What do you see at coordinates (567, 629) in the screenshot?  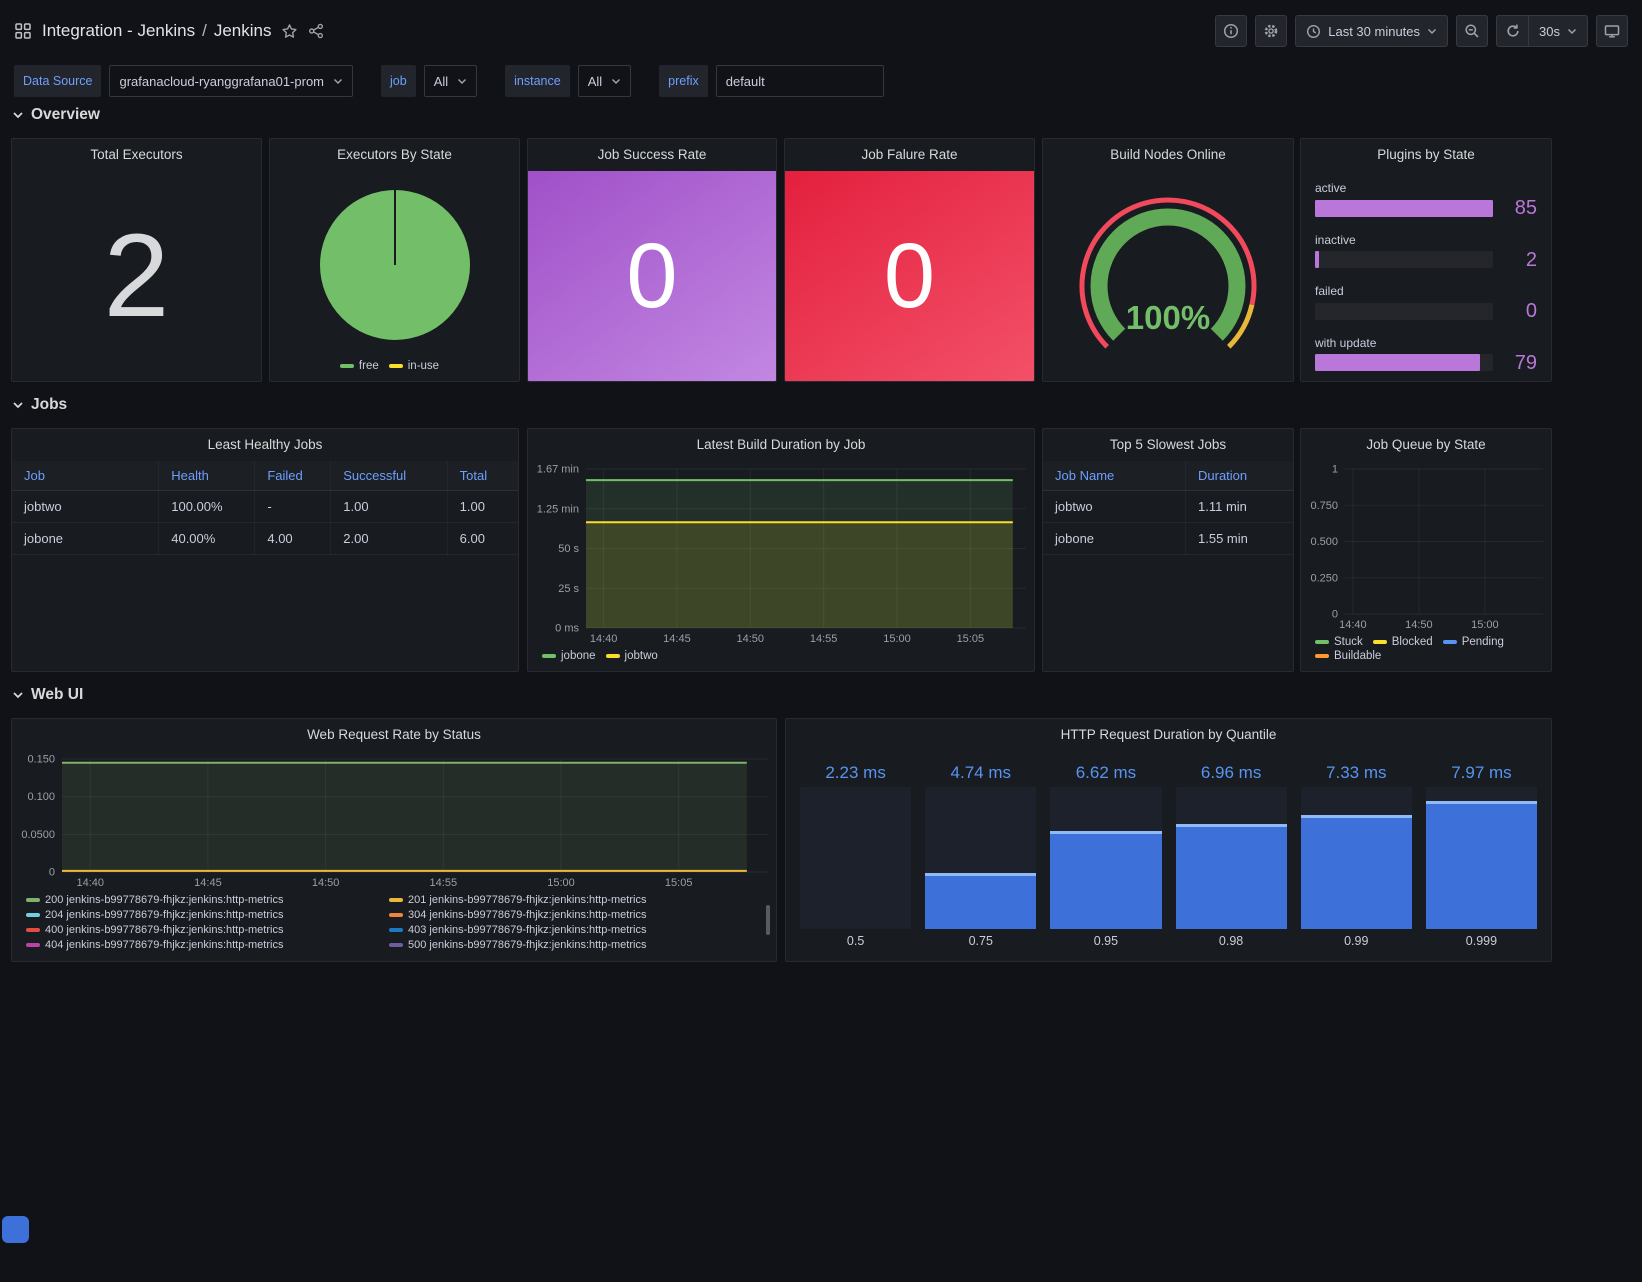 I see `svg-text: 0 ms` at bounding box center [567, 629].